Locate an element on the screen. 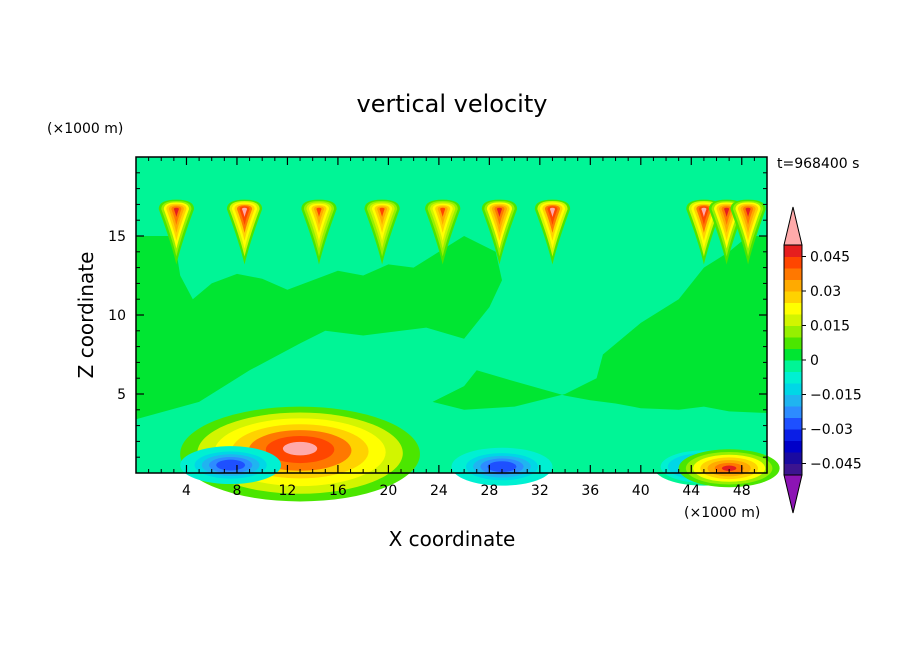 The image size is (904, 654). x-tick-label-7: 32 is located at coordinates (540, 491).